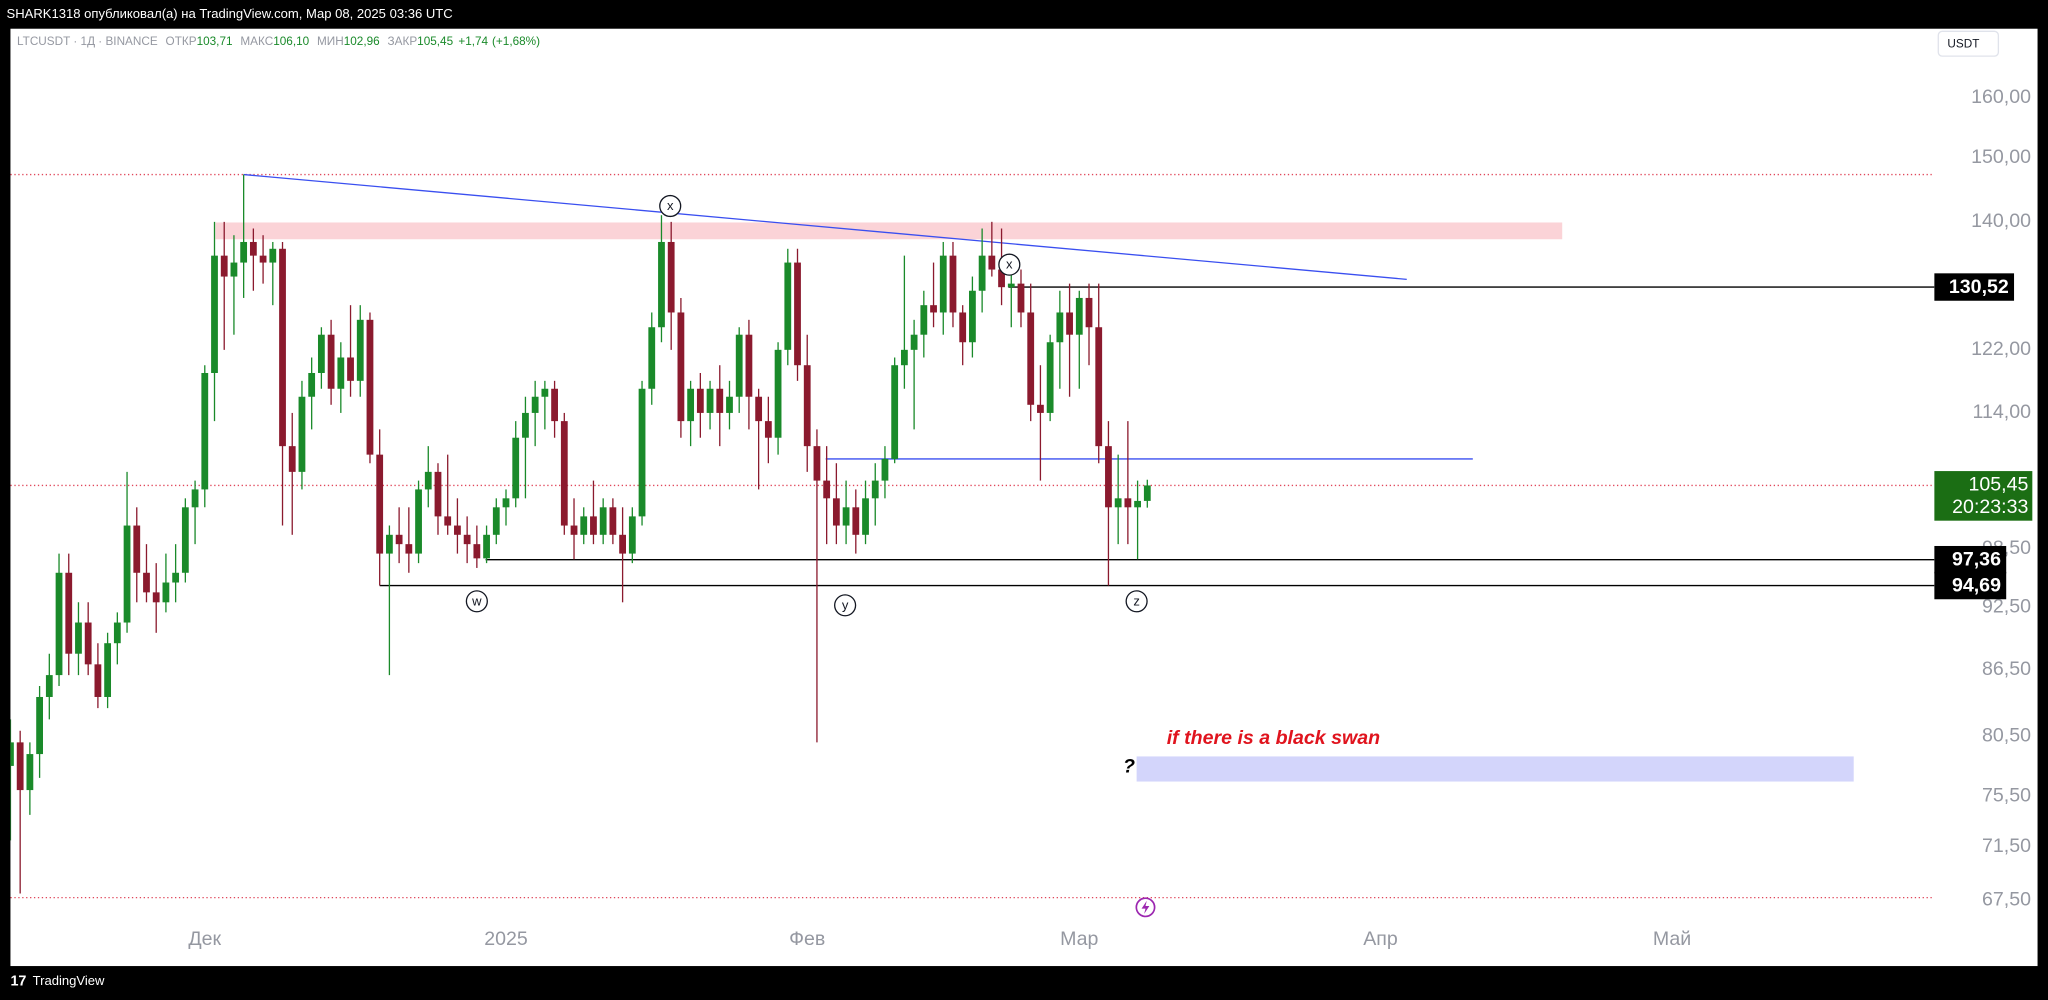 Image resolution: width=2048 pixels, height=1000 pixels. Describe the element at coordinates (2002, 412) in the screenshot. I see `y-tick-label: 114,00` at that location.